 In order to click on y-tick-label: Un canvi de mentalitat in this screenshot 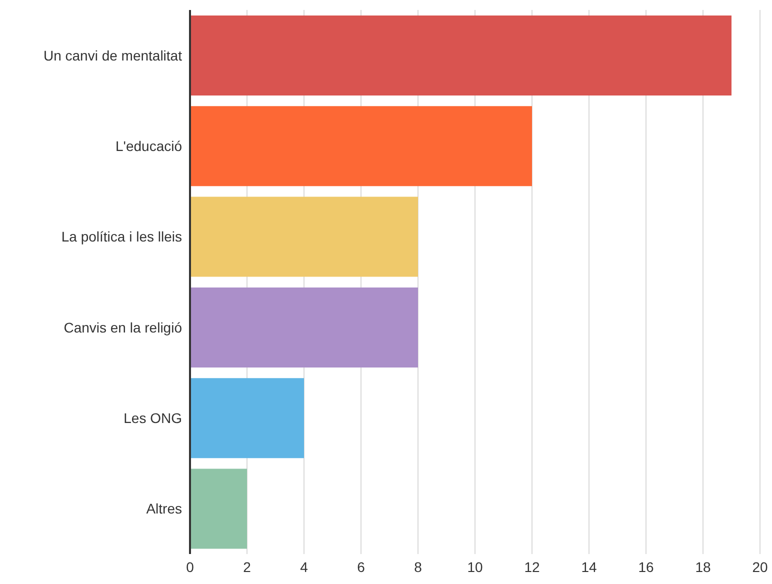, I will do `click(112, 55)`.